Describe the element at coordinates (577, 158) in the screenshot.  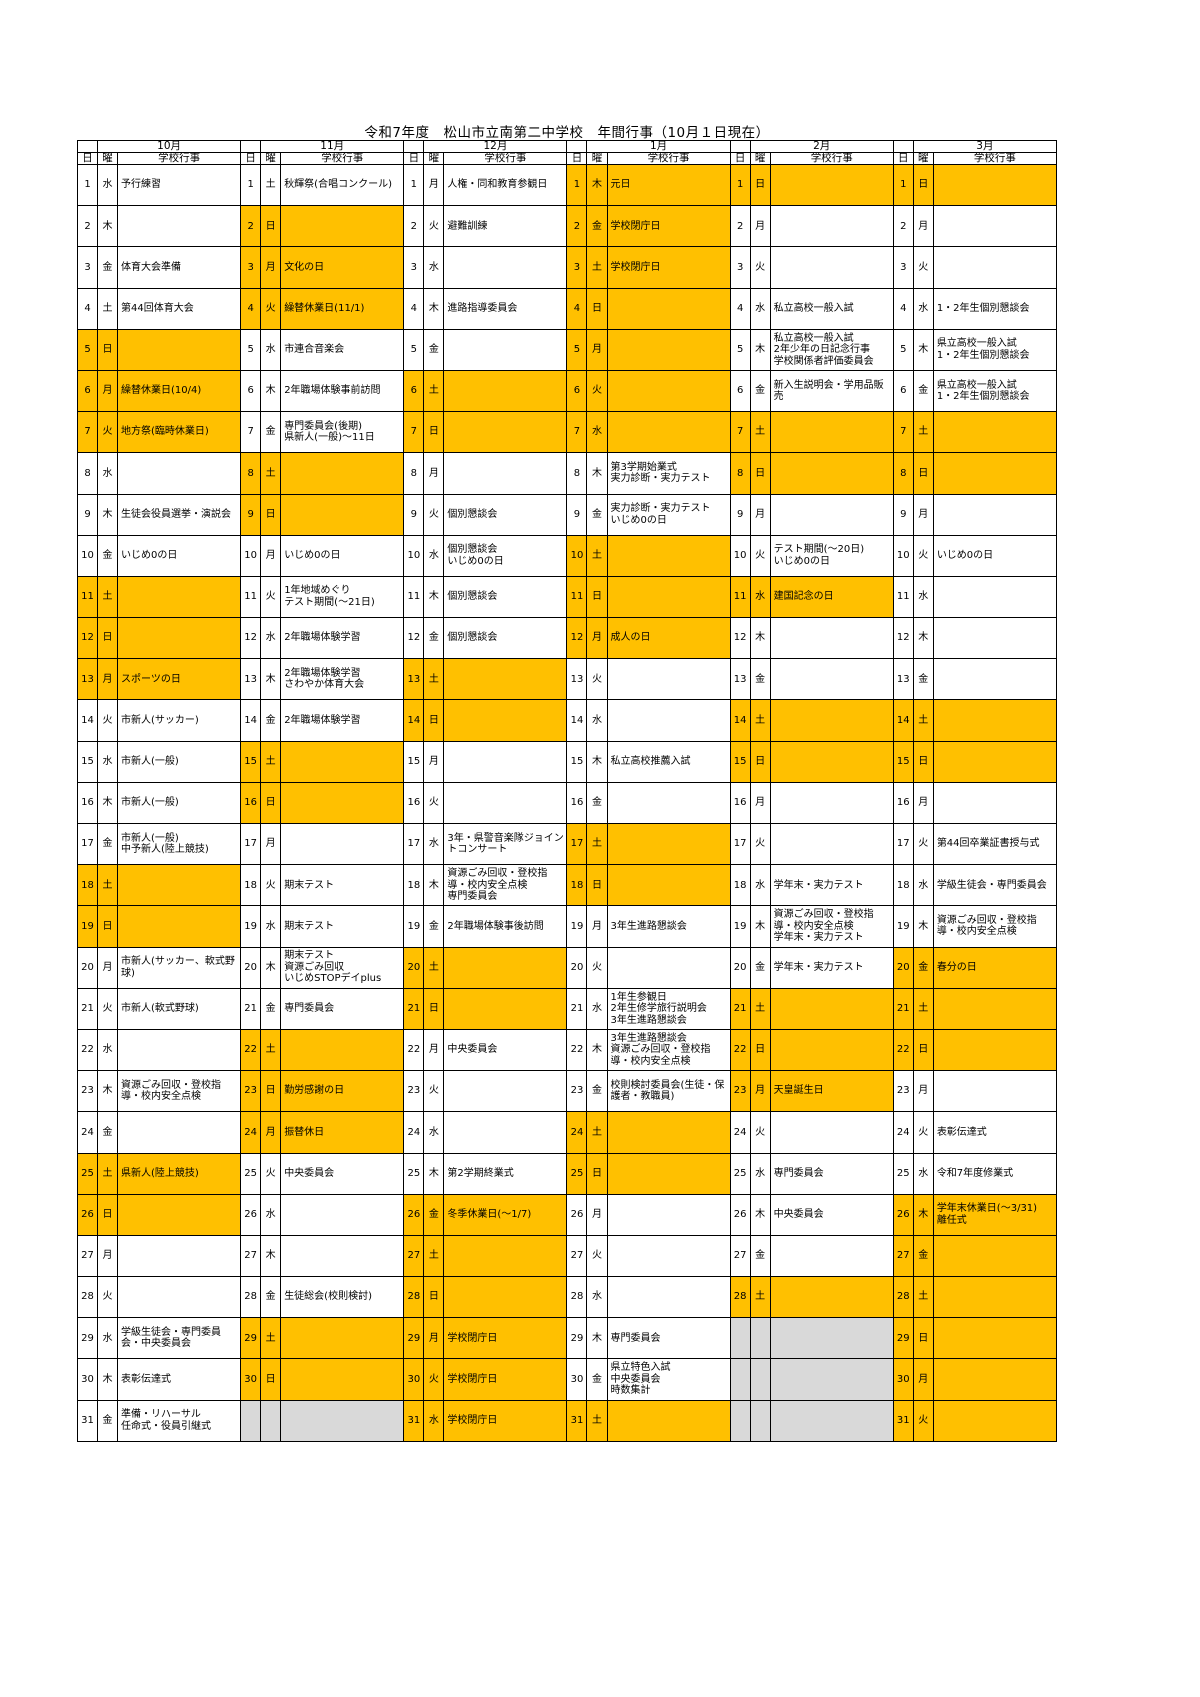
I see `day-column-header: 日` at that location.